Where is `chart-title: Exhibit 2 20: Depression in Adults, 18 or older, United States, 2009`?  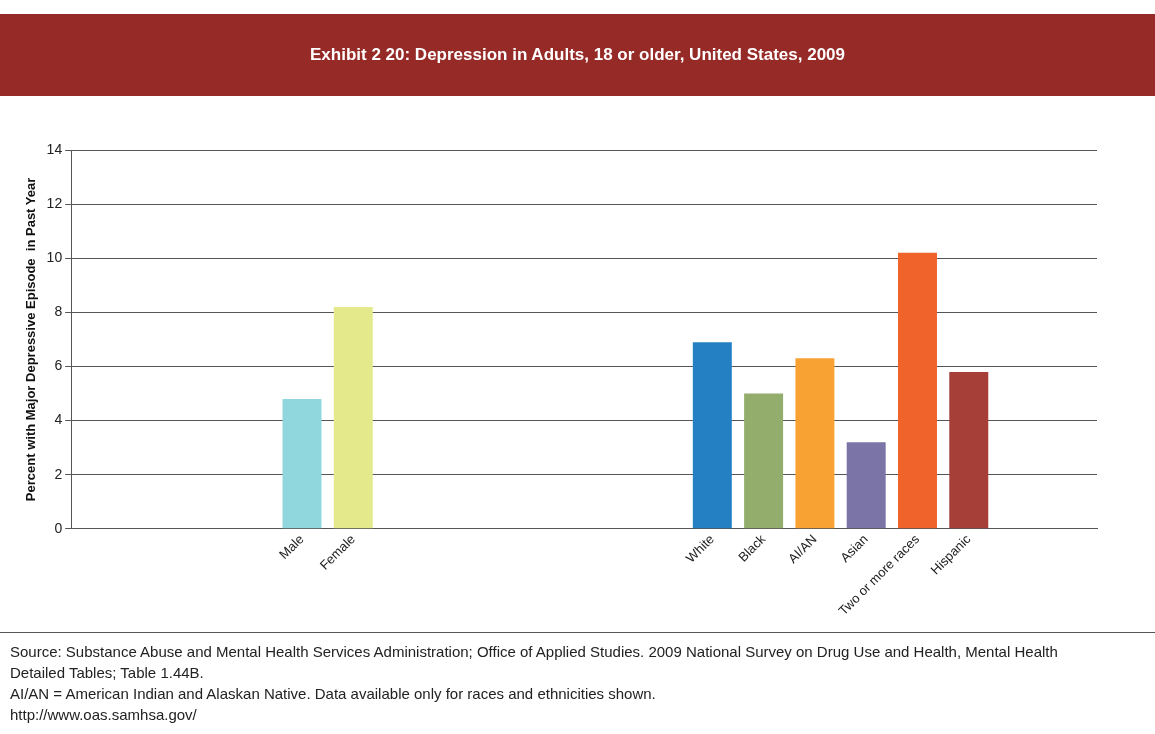 chart-title: Exhibit 2 20: Depression in Adults, 18 or older, United States, 2009 is located at coordinates (577, 55).